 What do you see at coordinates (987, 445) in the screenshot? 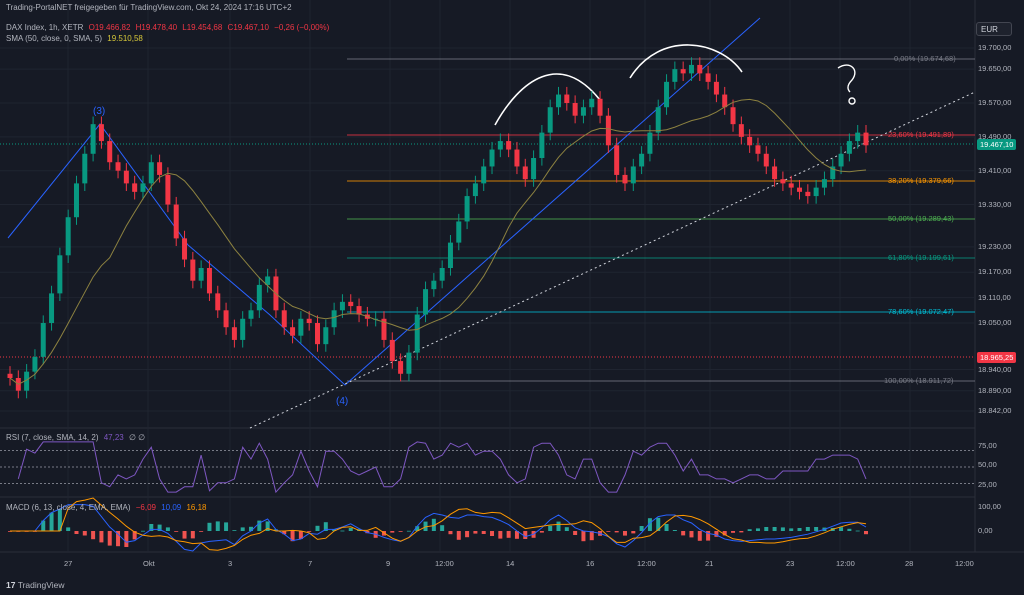
I see `rsi-axis-75: 75,00` at bounding box center [987, 445].